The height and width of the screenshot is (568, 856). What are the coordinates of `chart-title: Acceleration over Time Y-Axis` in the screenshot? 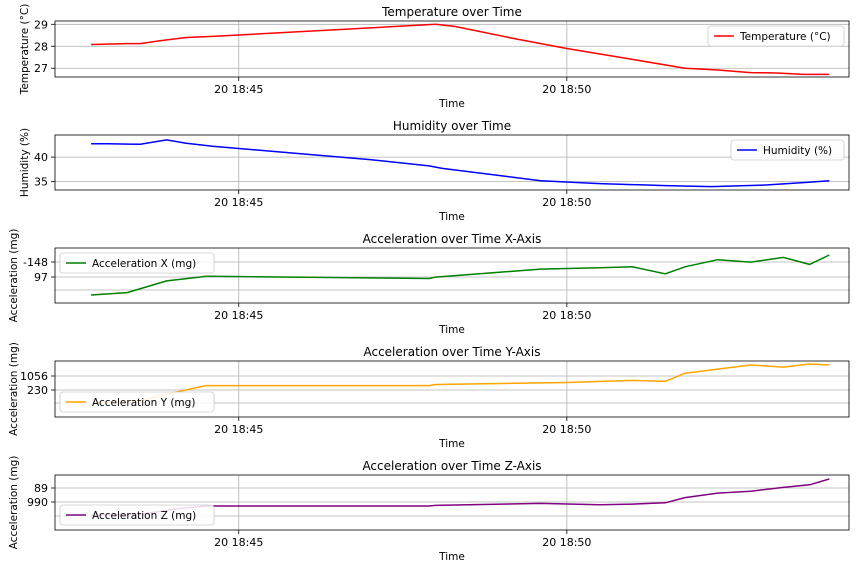 It's located at (451, 352).